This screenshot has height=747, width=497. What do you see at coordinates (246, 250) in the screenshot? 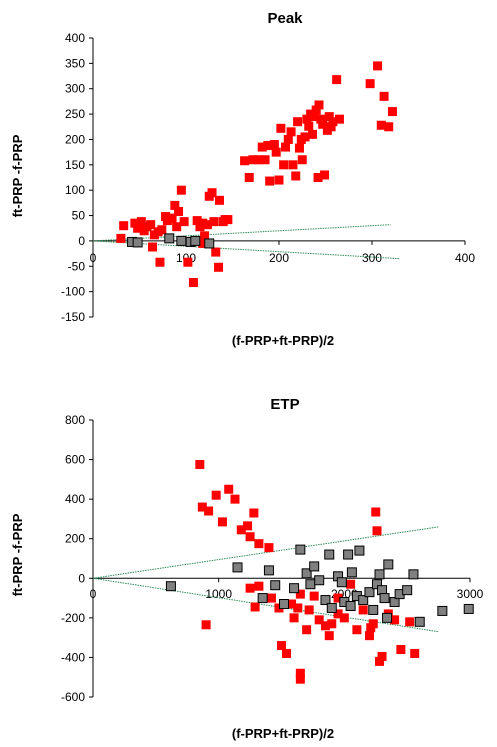
I see `peak-reference-line` at bounding box center [246, 250].